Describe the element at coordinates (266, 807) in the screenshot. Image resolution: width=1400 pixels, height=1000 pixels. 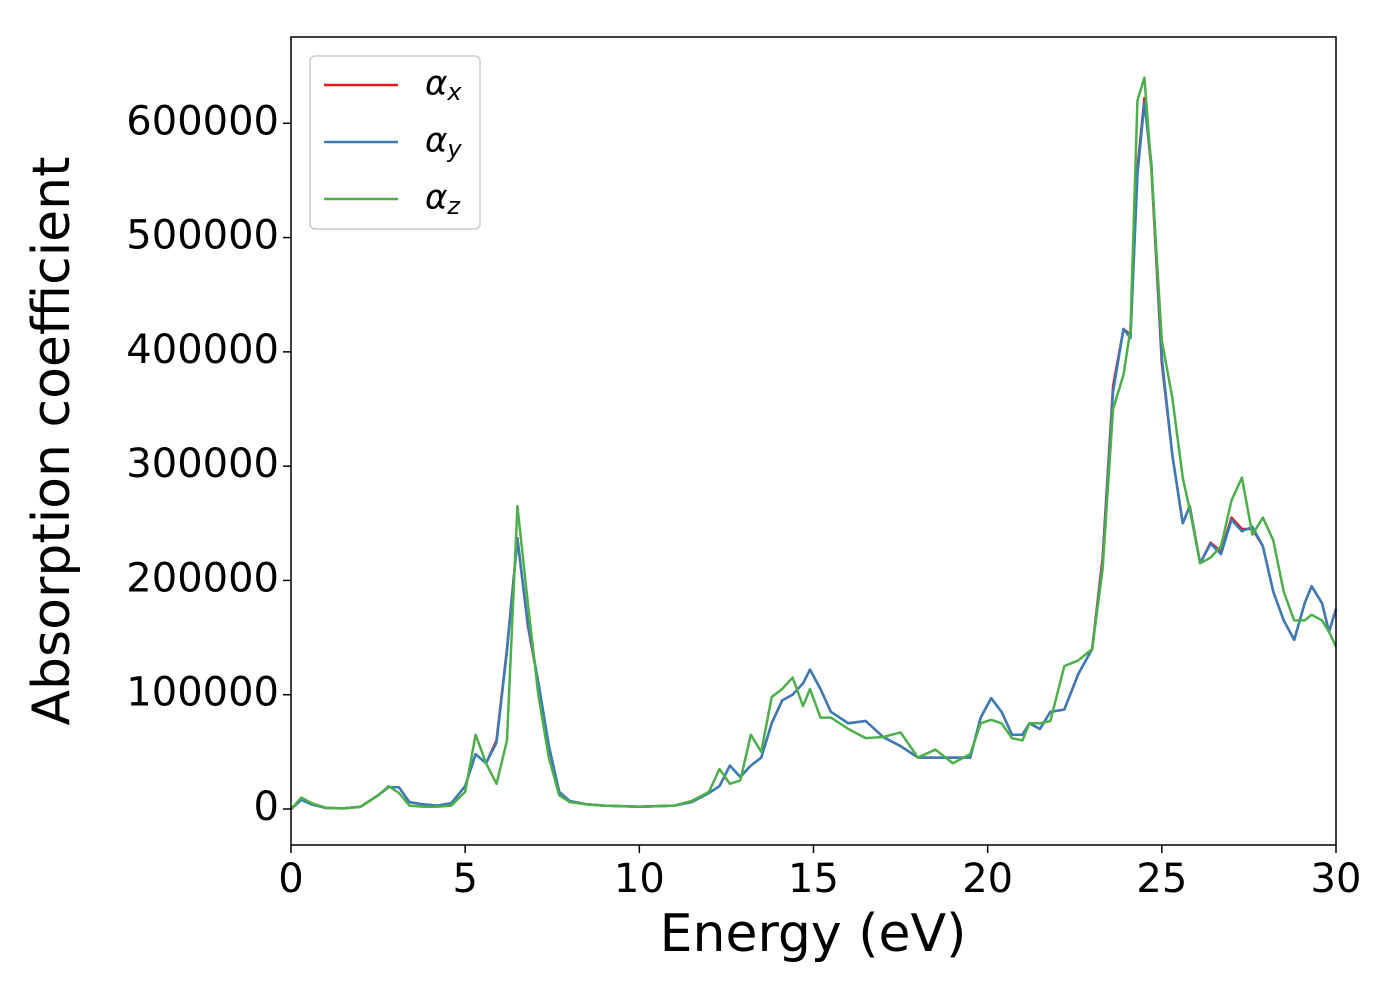
I see `y-tick-label: 0` at that location.